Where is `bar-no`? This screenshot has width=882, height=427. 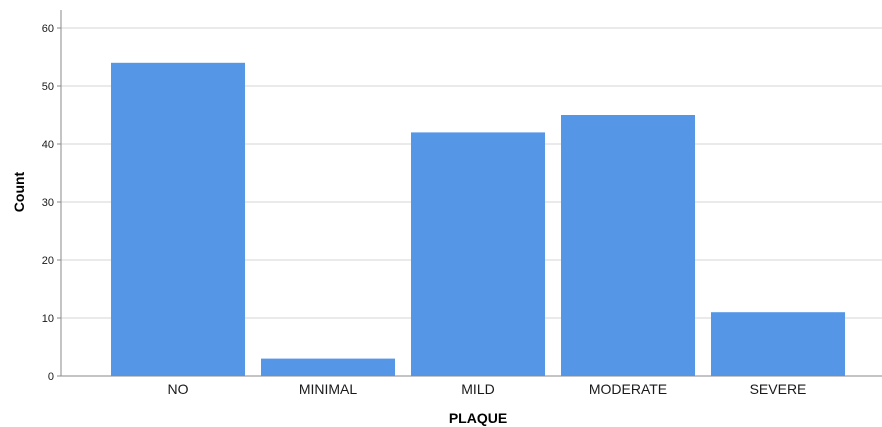 bar-no is located at coordinates (178, 219).